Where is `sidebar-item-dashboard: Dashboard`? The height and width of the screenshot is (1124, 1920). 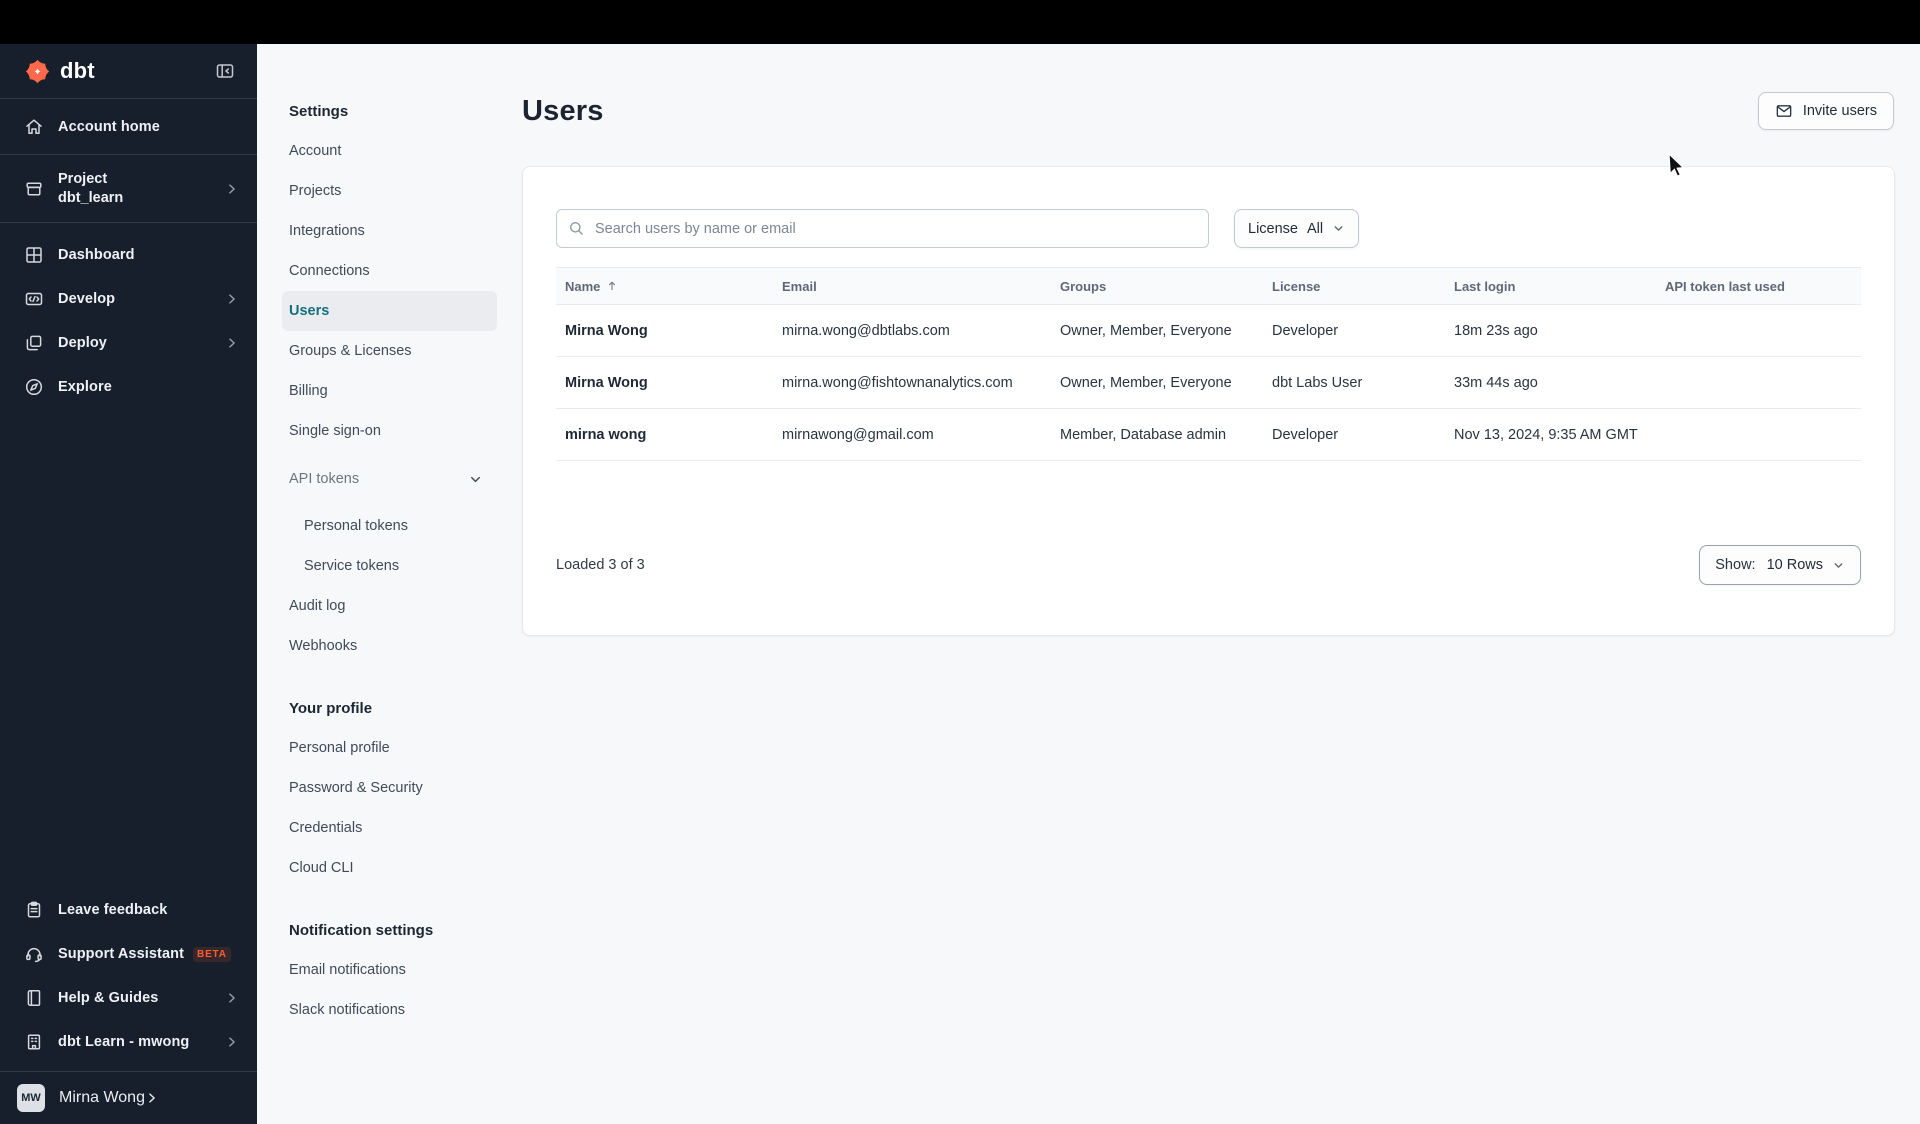
sidebar-item-dashboard: Dashboard is located at coordinates (128, 255).